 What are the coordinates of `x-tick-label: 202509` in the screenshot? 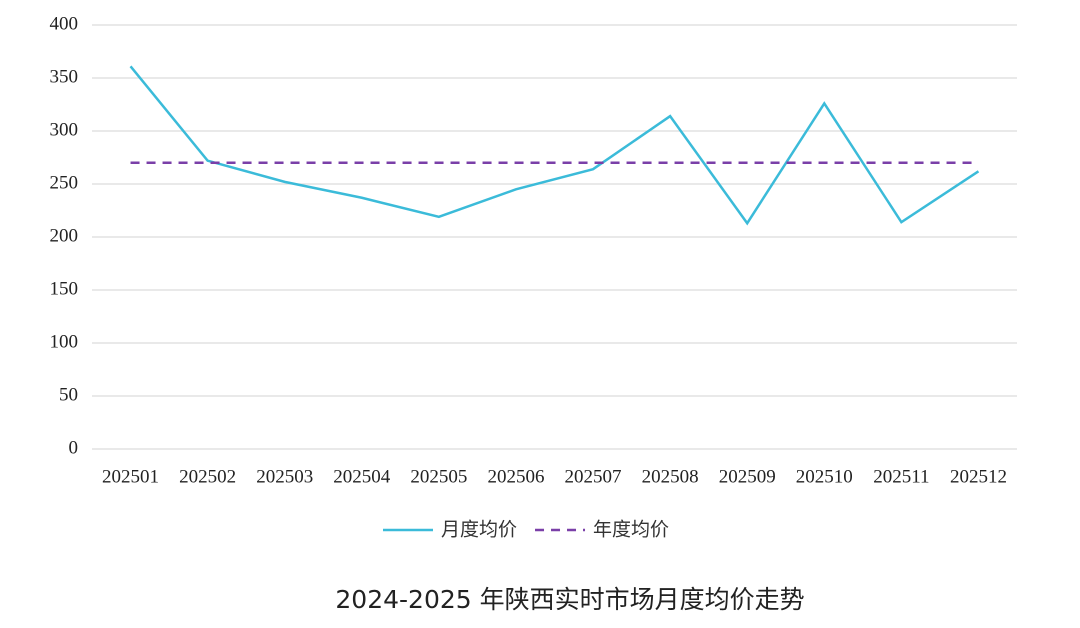 It's located at (747, 476).